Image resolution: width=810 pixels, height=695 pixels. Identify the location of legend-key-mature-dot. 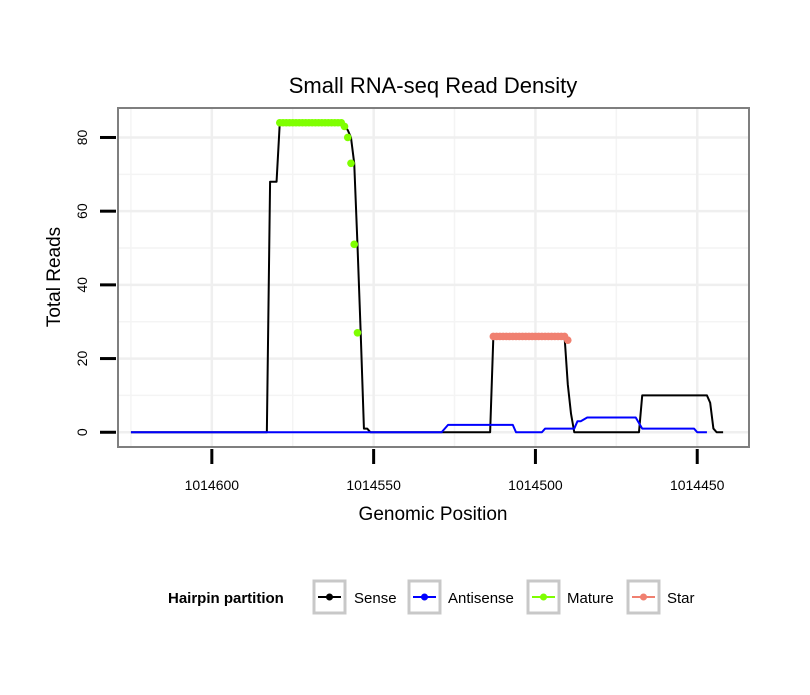
(543, 597).